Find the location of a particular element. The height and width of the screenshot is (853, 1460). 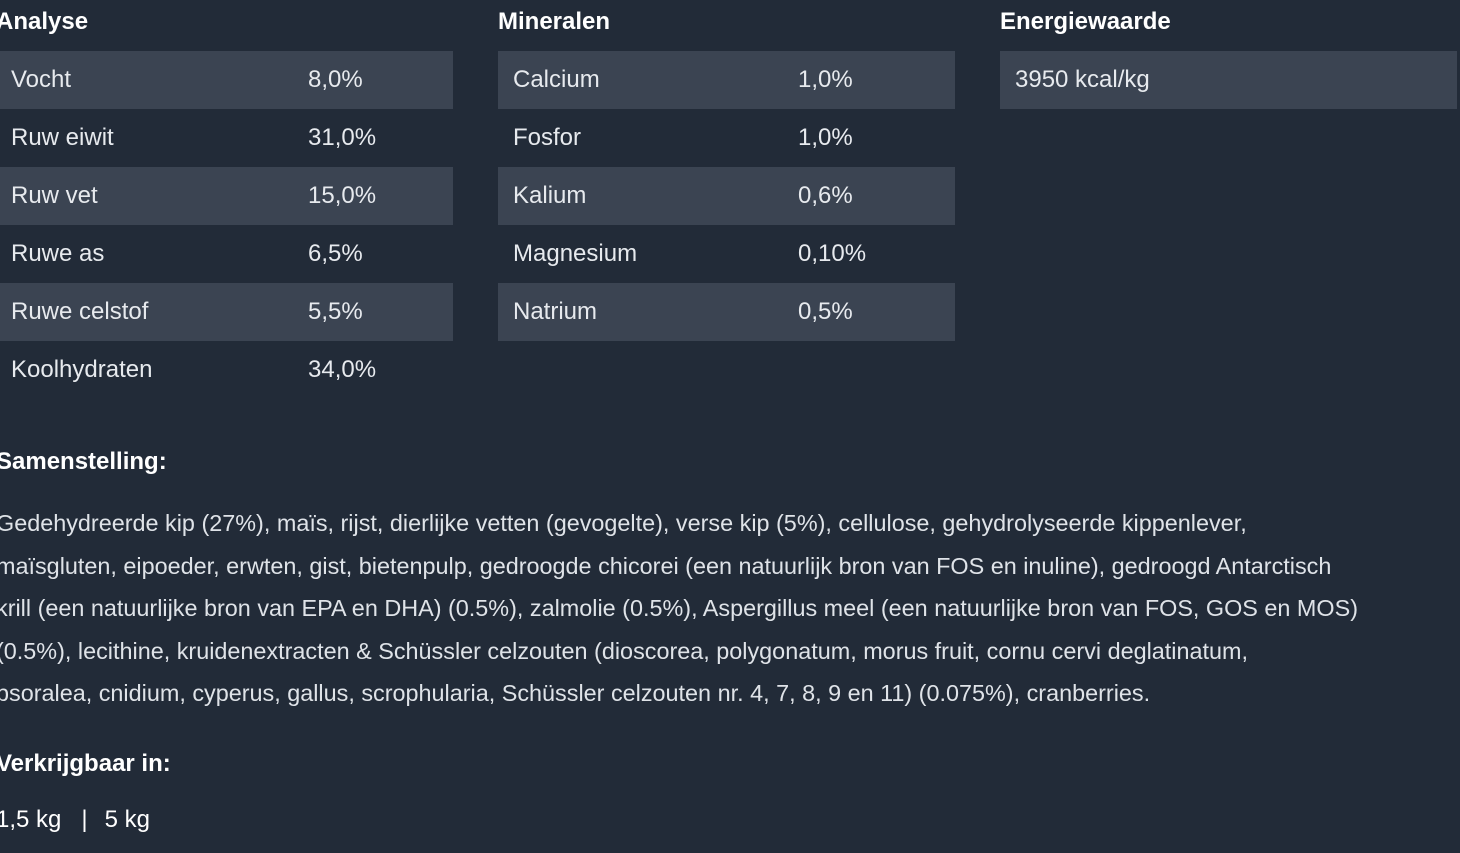

row-label: Magnesium is located at coordinates (575, 253).